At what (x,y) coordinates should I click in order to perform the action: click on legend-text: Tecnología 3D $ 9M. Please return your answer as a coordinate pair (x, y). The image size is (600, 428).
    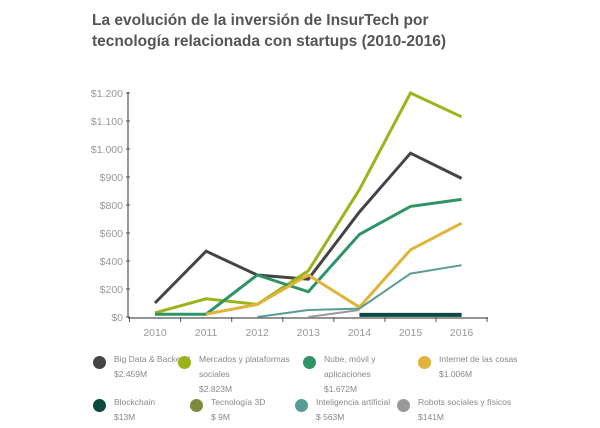
    Looking at the image, I should click on (238, 410).